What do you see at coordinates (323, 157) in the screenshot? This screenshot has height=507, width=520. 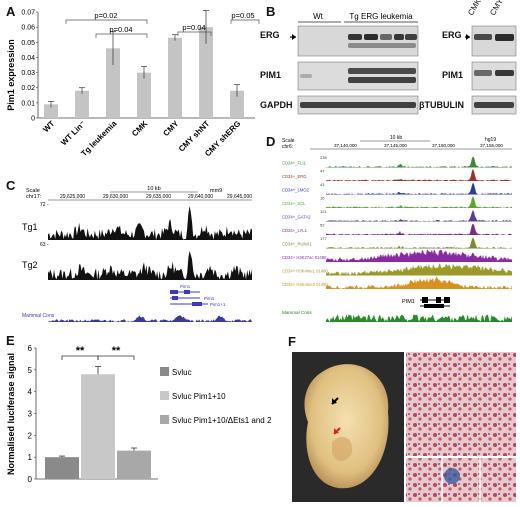 I see `panel-d-track-max: 235` at bounding box center [323, 157].